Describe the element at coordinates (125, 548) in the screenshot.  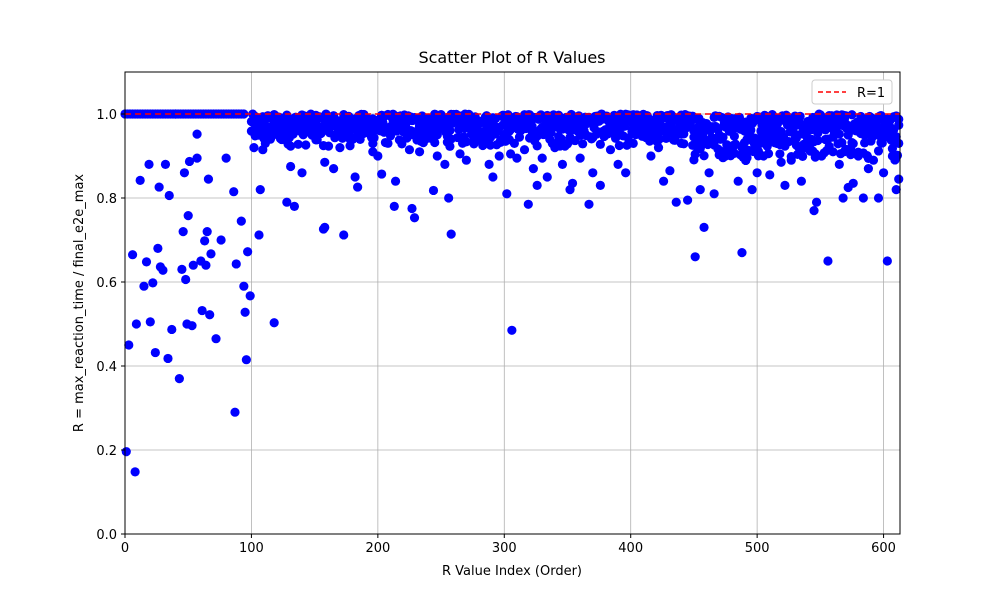
I see `x-tick-label: 0` at that location.